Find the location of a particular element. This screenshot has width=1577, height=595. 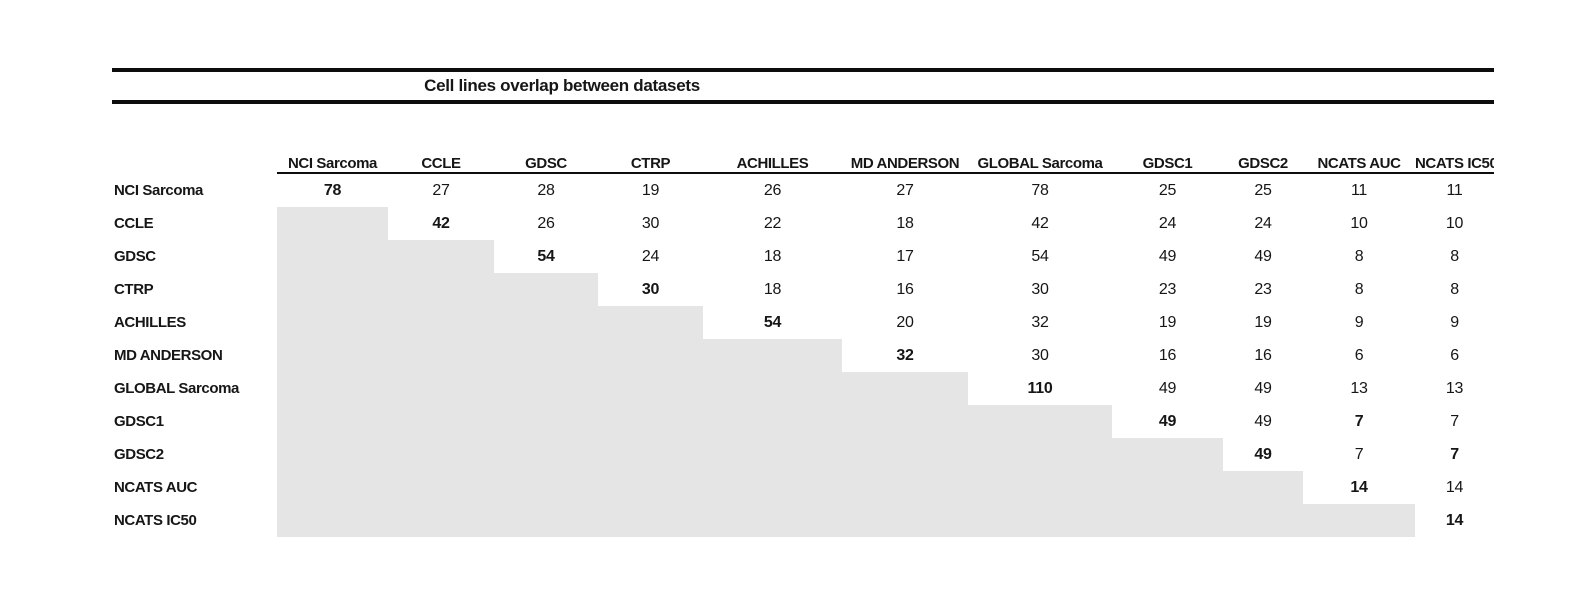

overlap-cell: 23 is located at coordinates (1167, 289).